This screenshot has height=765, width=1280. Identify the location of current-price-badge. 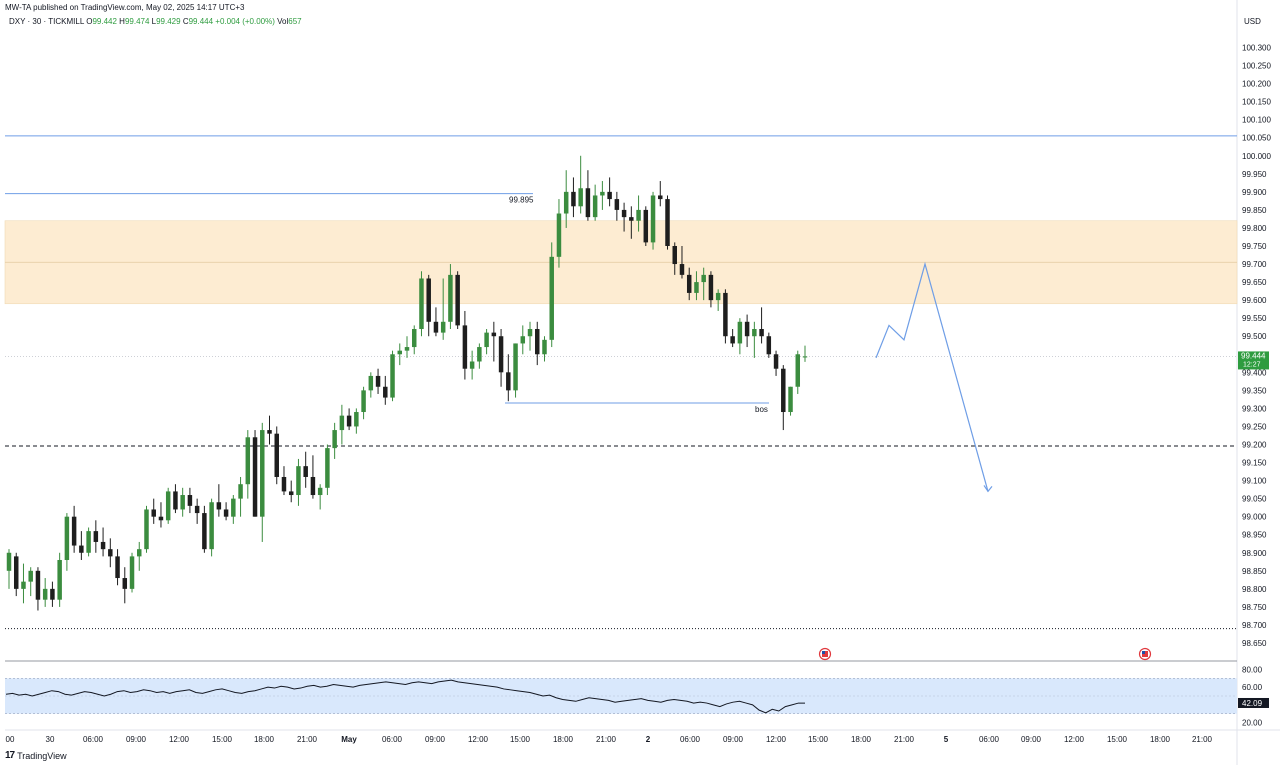
(1253, 360).